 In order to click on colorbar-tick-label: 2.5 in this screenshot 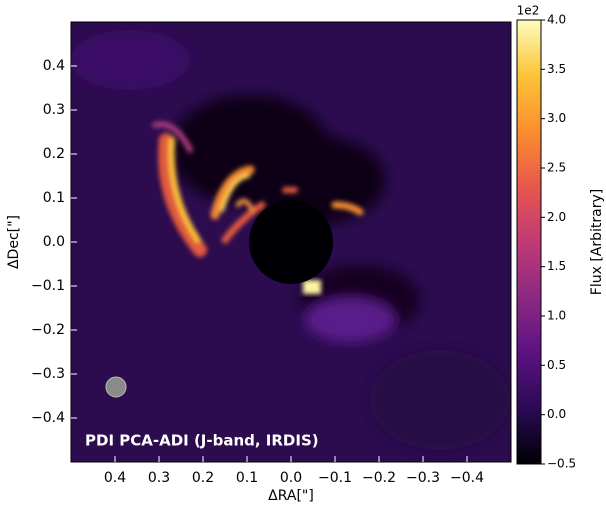, I will do `click(556, 168)`.